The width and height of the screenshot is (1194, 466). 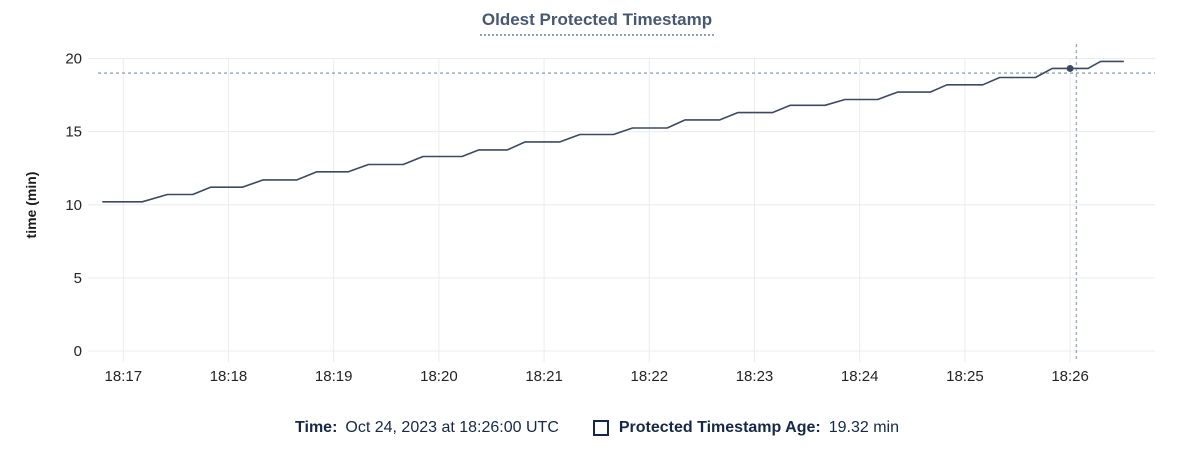 I want to click on y-tick-label: 20, so click(x=73, y=59).